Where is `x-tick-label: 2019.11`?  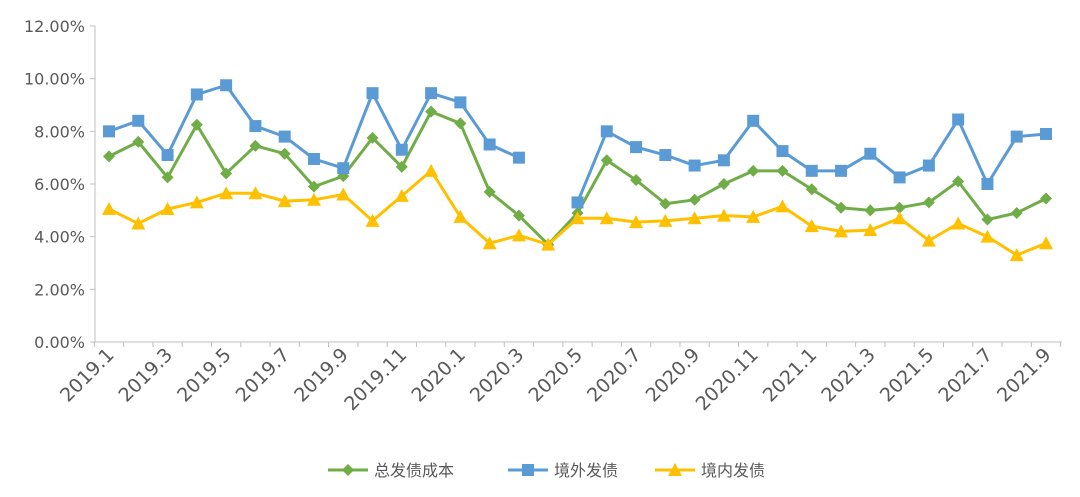 x-tick-label: 2019.11 is located at coordinates (375, 379).